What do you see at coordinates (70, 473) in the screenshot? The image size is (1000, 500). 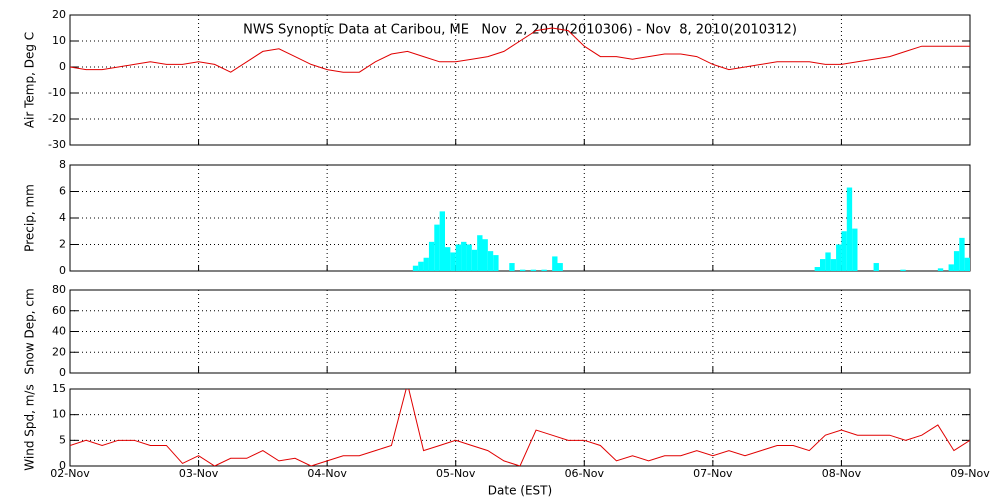 I see `x-tick-label: 02-Nov` at bounding box center [70, 473].